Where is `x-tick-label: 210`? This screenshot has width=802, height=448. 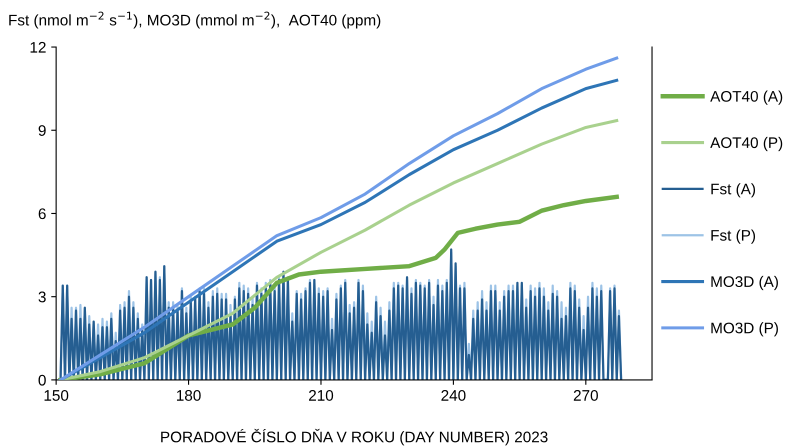 x-tick-label: 210 is located at coordinates (321, 395).